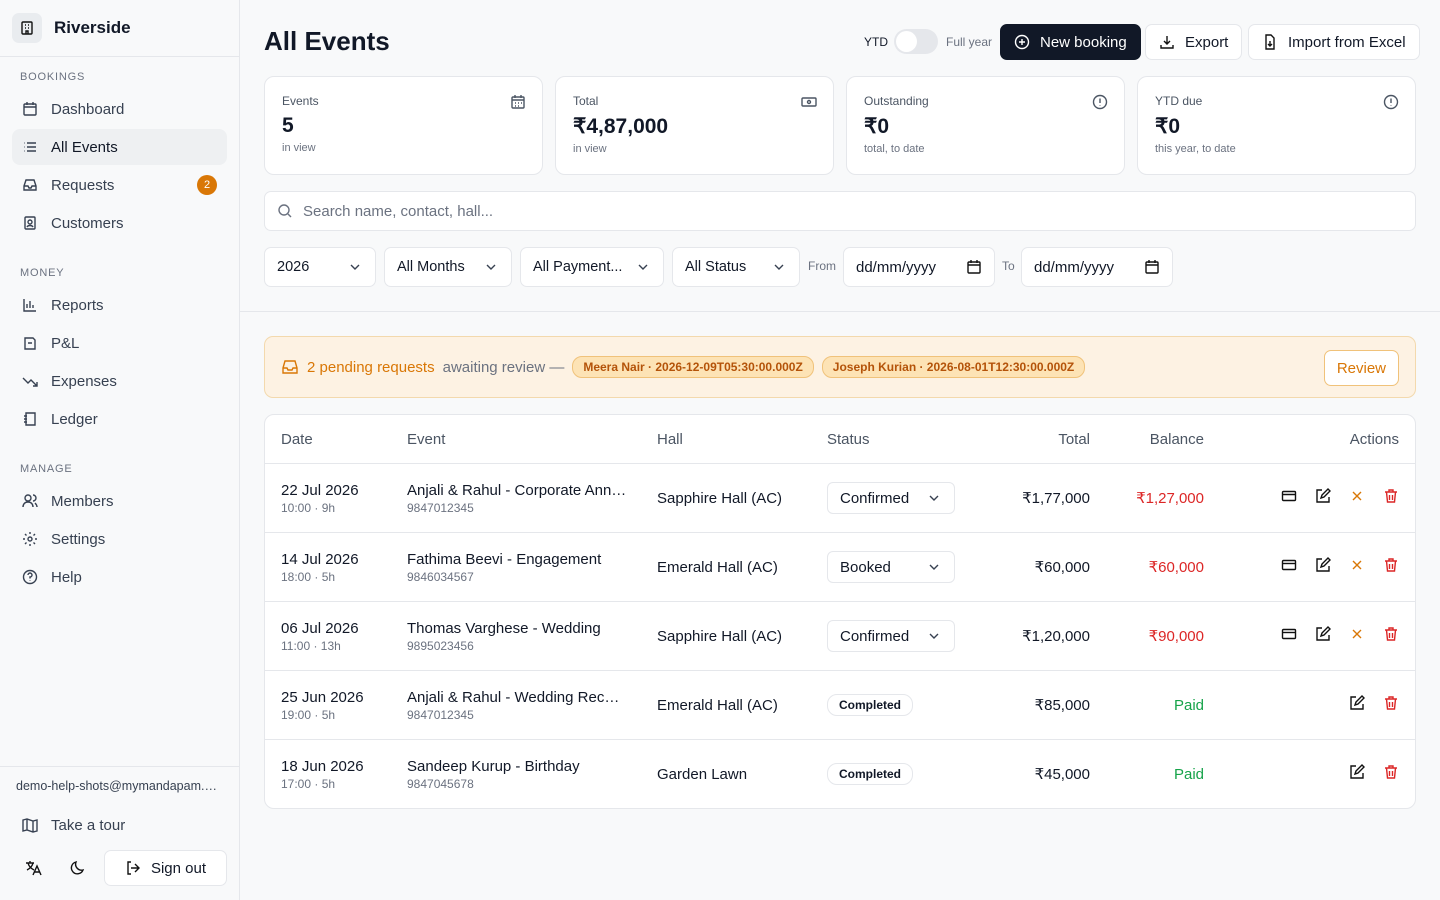 The image size is (1440, 900). I want to click on nav-label: Ledger, so click(74, 419).